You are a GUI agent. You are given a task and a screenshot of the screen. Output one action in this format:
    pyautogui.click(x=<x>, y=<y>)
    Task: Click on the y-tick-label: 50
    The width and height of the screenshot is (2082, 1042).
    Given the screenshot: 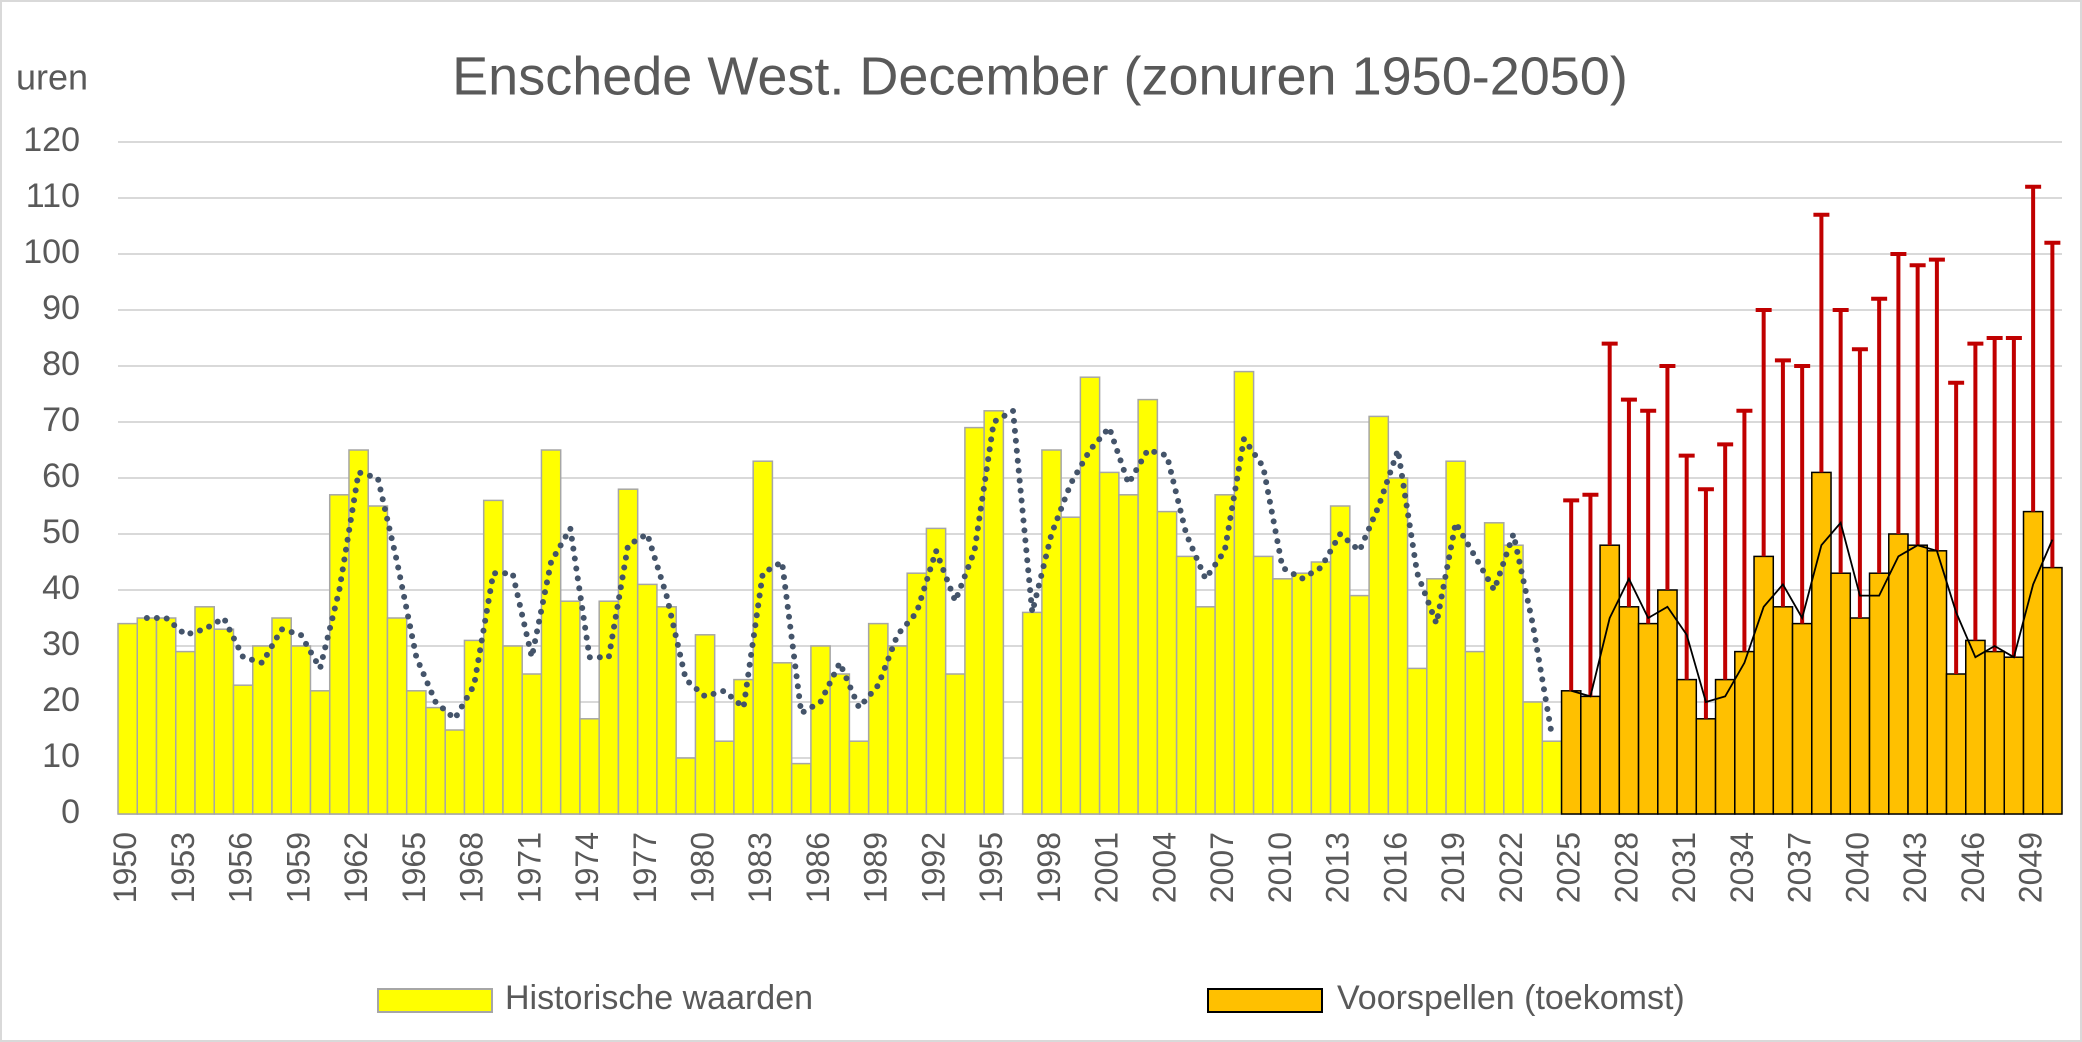 What is the action you would take?
    pyautogui.click(x=61, y=532)
    